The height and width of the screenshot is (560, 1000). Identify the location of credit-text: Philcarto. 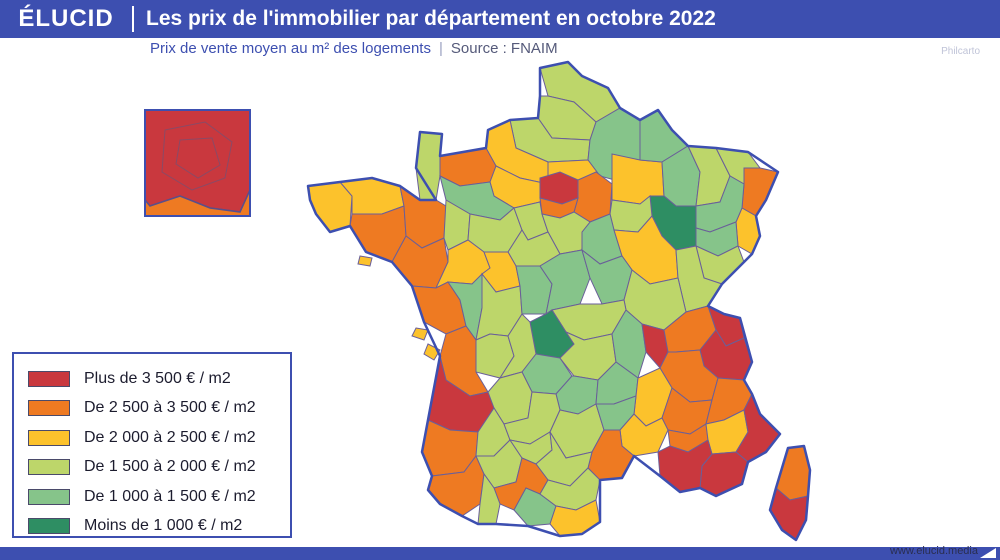
(960, 51).